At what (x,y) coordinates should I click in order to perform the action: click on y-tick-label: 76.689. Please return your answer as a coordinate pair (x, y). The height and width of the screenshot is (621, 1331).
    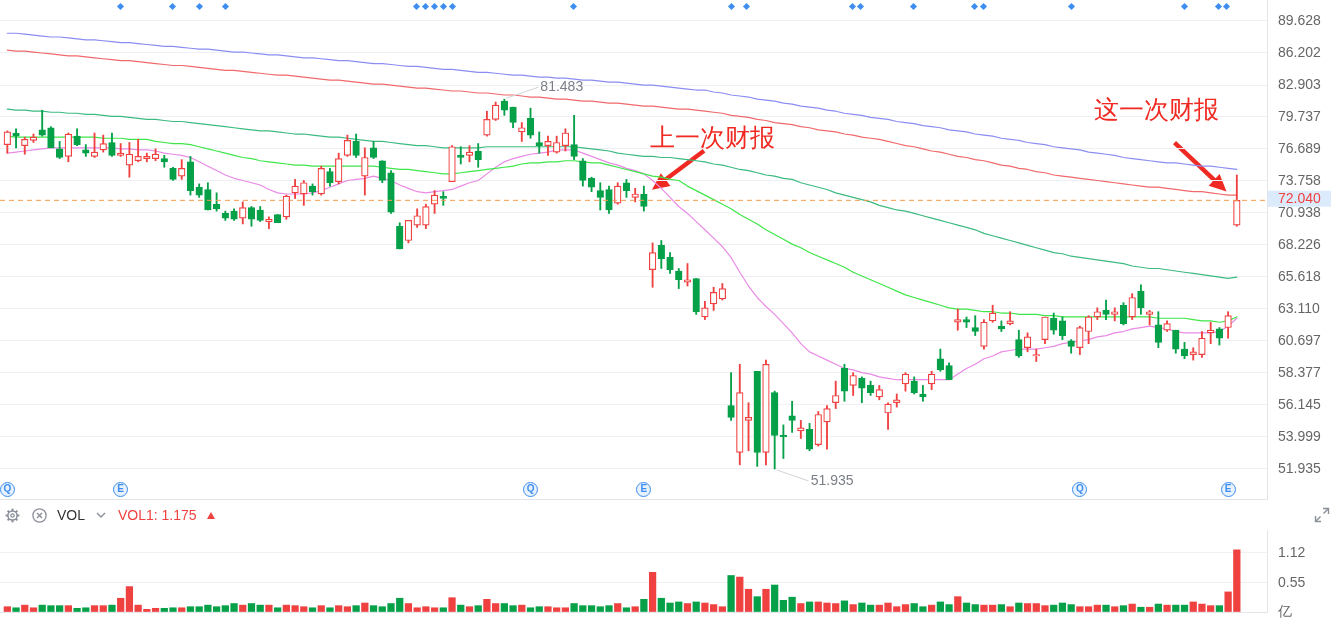
    Looking at the image, I should click on (1300, 147).